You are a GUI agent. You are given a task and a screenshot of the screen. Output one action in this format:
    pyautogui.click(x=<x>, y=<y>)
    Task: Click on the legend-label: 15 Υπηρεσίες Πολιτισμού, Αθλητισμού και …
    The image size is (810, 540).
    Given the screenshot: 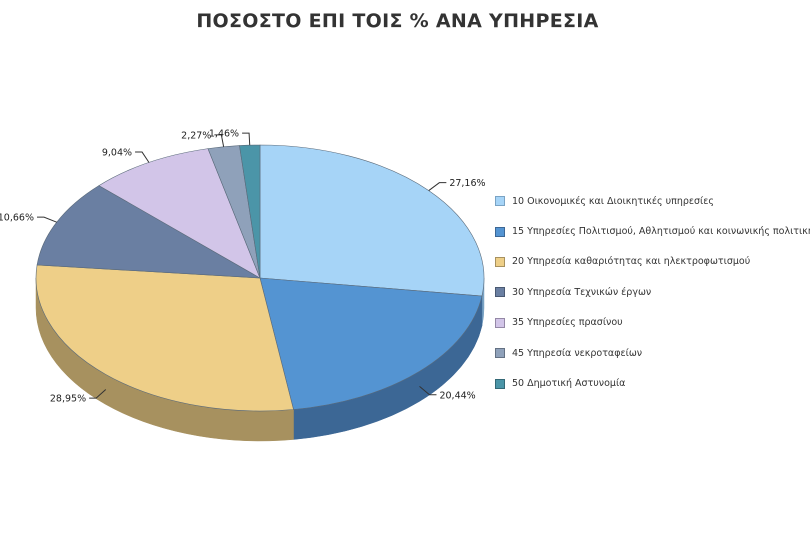 What is the action you would take?
    pyautogui.click(x=661, y=232)
    